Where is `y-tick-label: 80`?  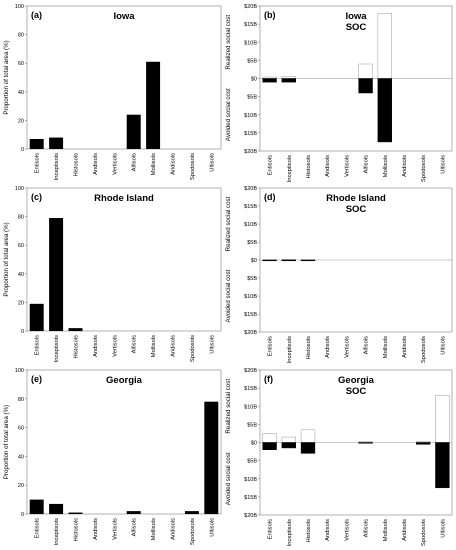
y-tick-label: 80 is located at coordinates (21, 218).